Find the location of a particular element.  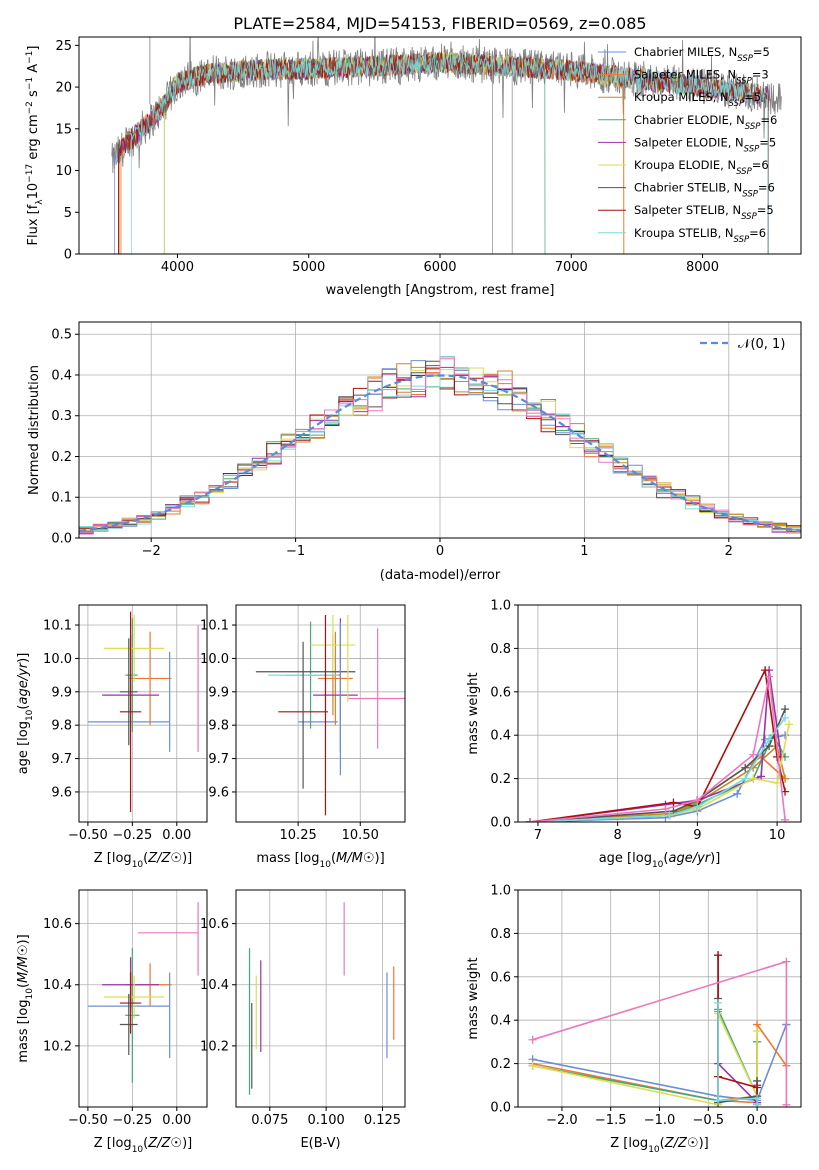

legend-label: Kroupa MILES, NSSP=5 is located at coordinates (697, 99).